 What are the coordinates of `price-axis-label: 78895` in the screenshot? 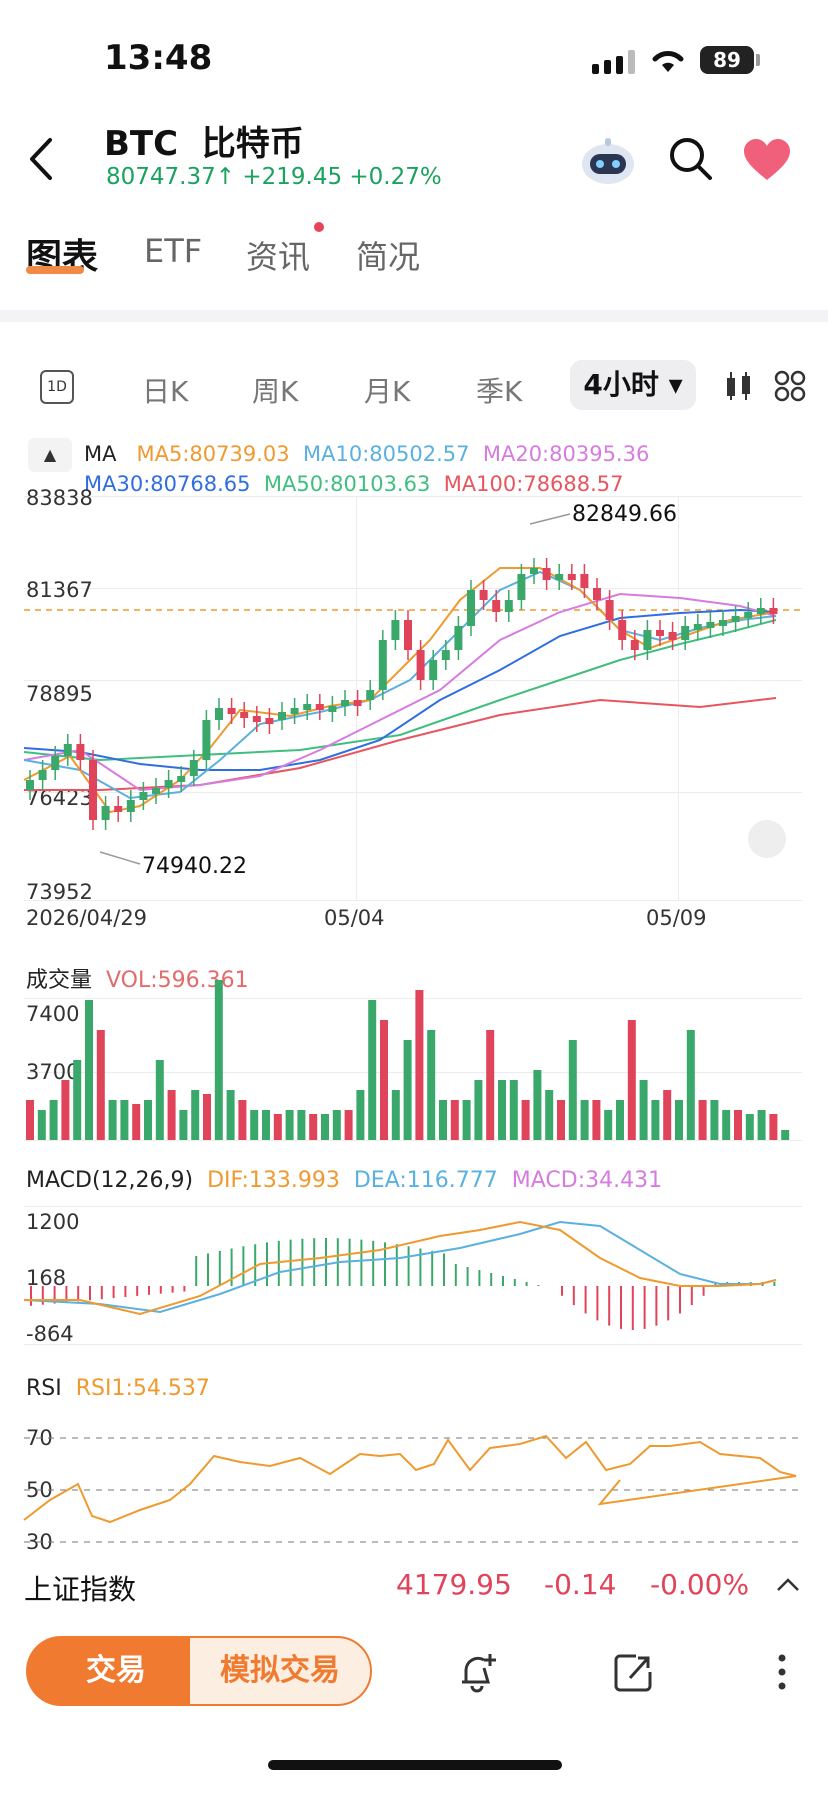 It's located at (59, 694).